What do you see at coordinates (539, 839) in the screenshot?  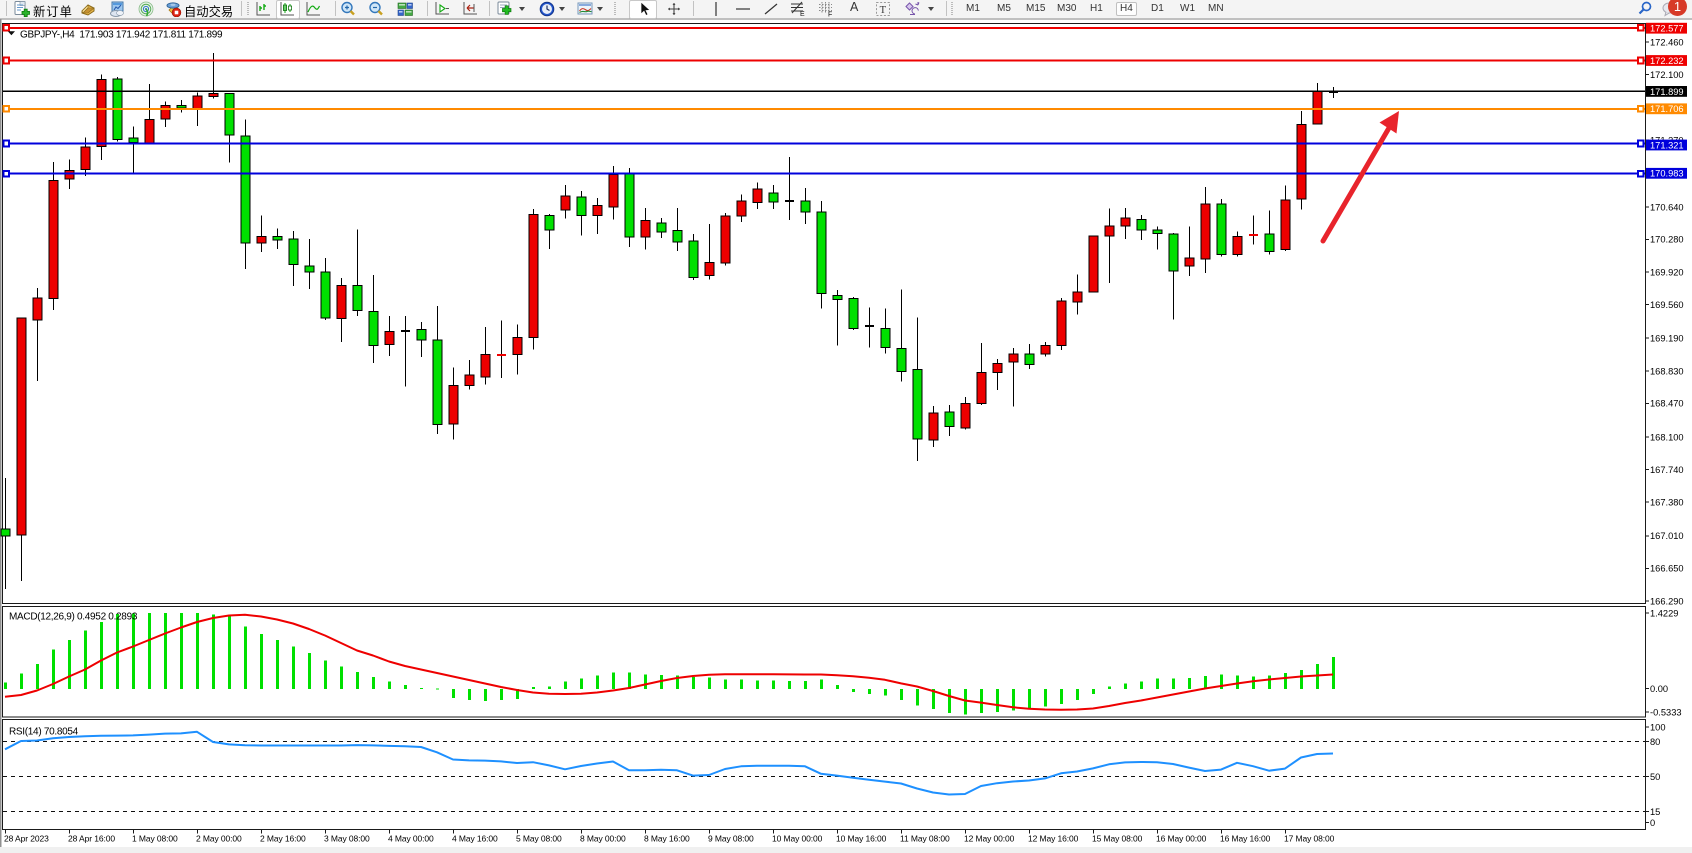 I see `svg-text: 5 May 08:00` at bounding box center [539, 839].